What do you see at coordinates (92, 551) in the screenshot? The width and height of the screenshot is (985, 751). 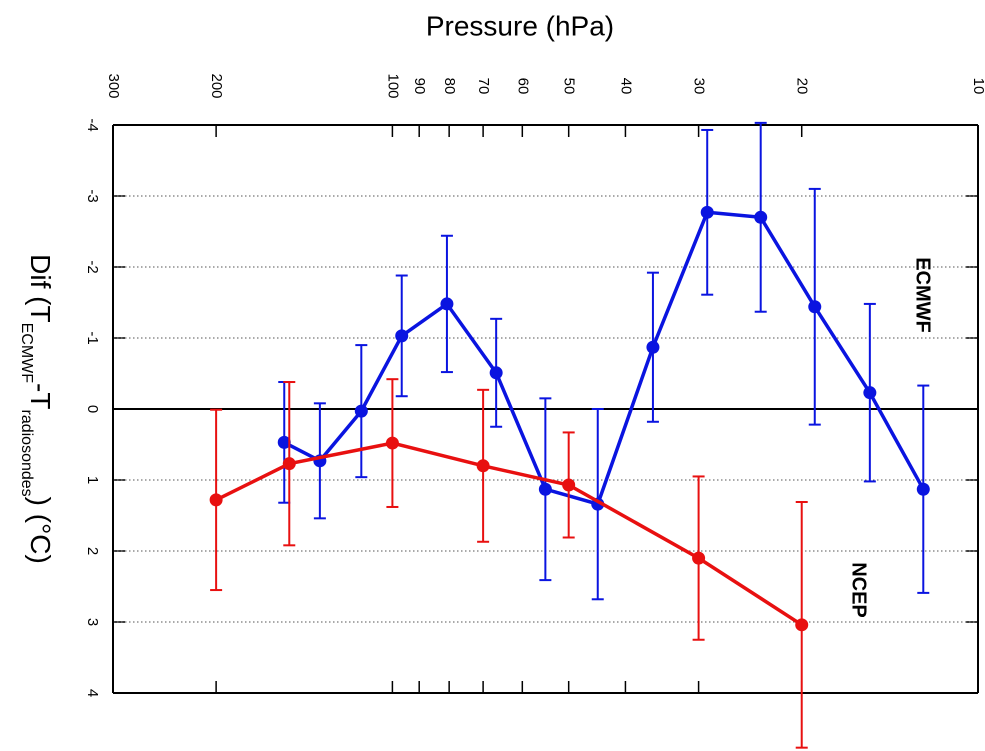 I see `y-tick-label: 2` at bounding box center [92, 551].